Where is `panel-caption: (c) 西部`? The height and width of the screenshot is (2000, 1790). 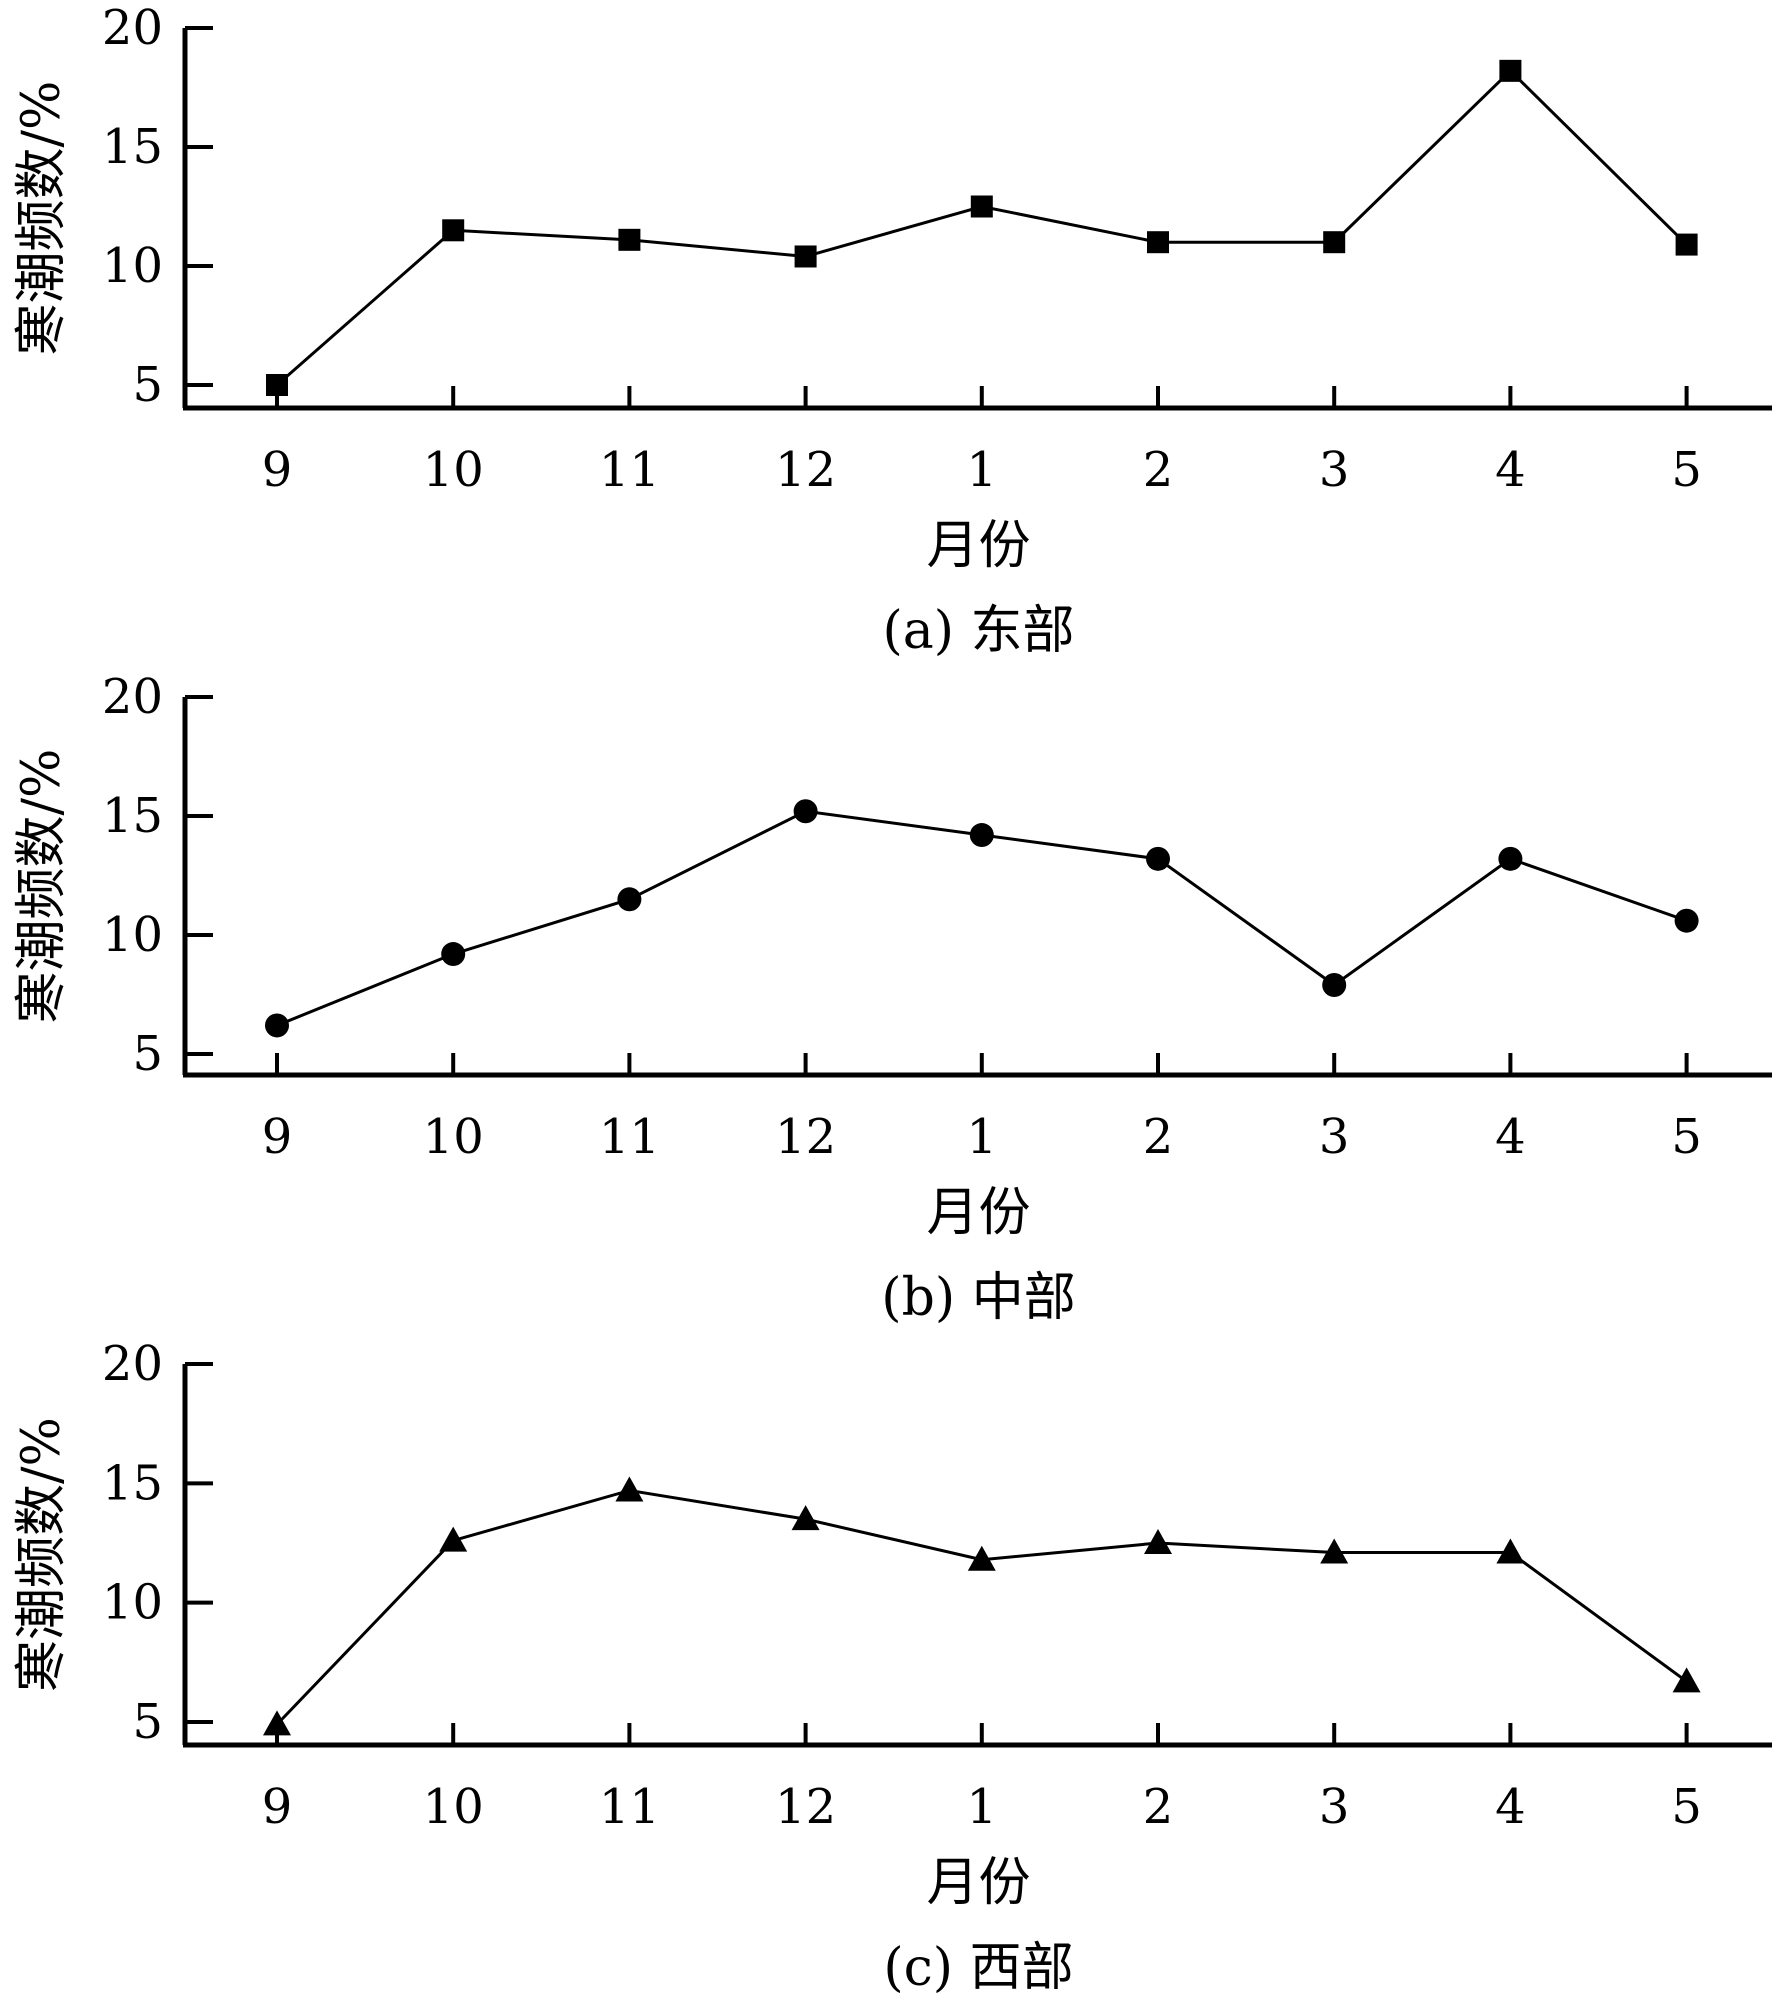 panel-caption: (c) 西部 is located at coordinates (978, 1968).